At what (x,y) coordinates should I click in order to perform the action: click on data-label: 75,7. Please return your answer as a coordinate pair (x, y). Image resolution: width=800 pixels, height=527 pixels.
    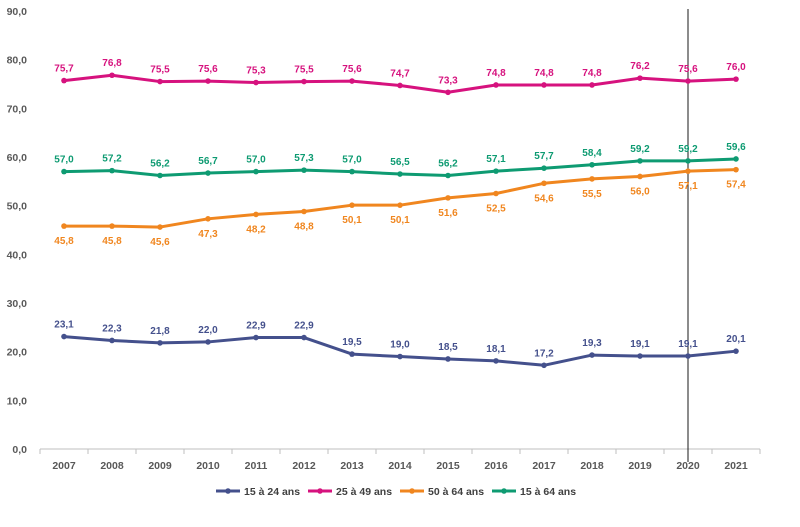
    Looking at the image, I should click on (64, 69).